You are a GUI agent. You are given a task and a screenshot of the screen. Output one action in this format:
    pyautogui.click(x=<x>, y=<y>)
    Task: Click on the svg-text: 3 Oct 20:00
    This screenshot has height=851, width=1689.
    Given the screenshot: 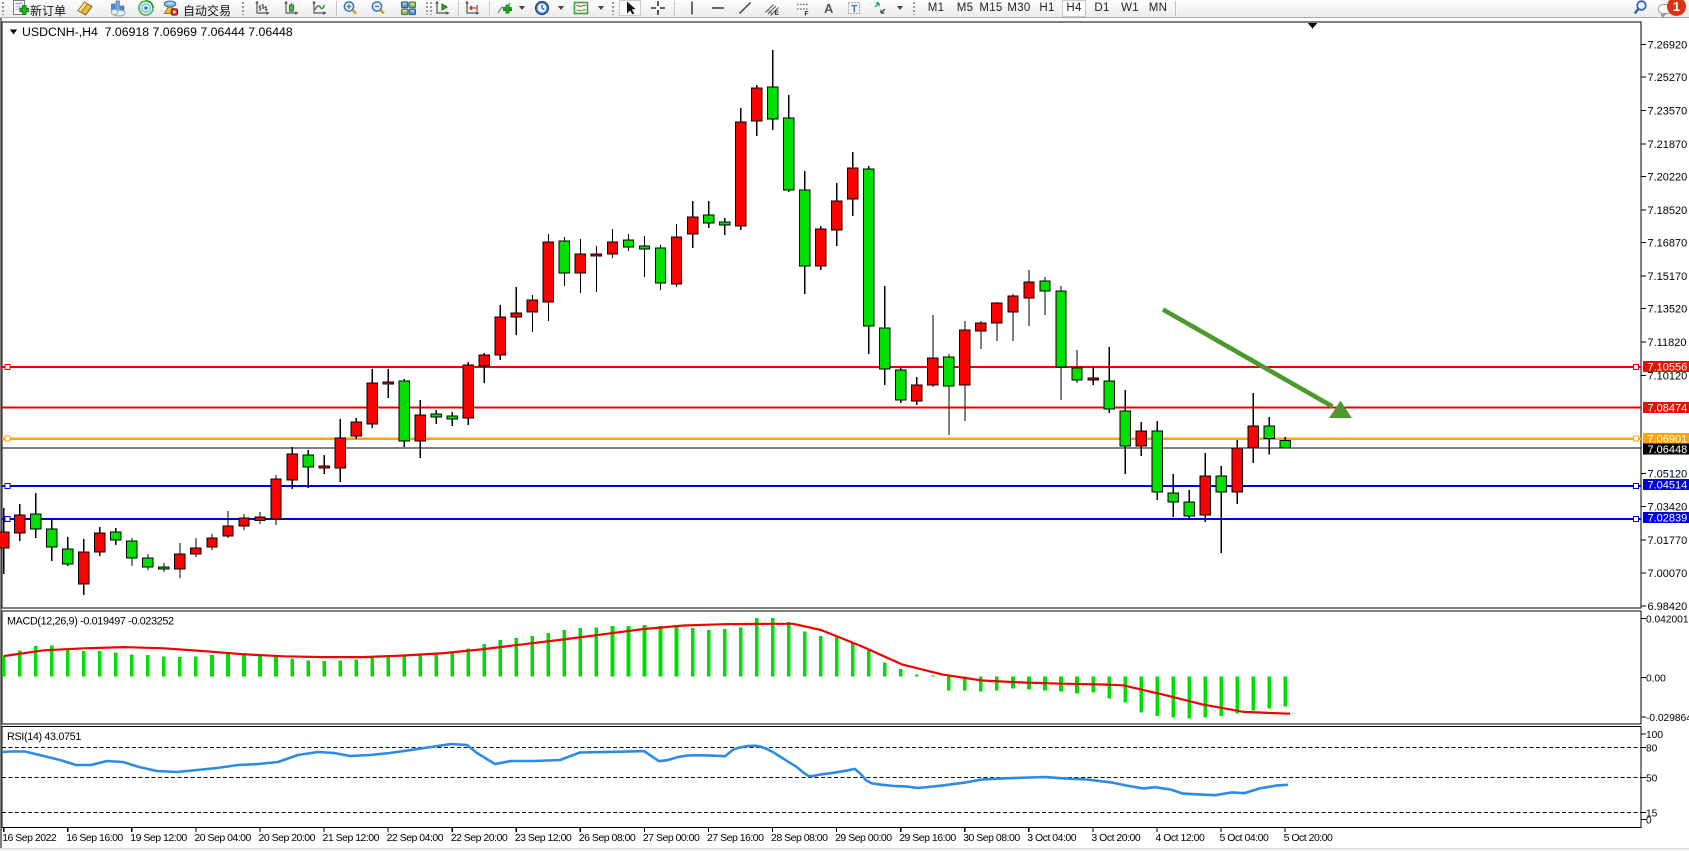 What is the action you would take?
    pyautogui.click(x=1115, y=838)
    